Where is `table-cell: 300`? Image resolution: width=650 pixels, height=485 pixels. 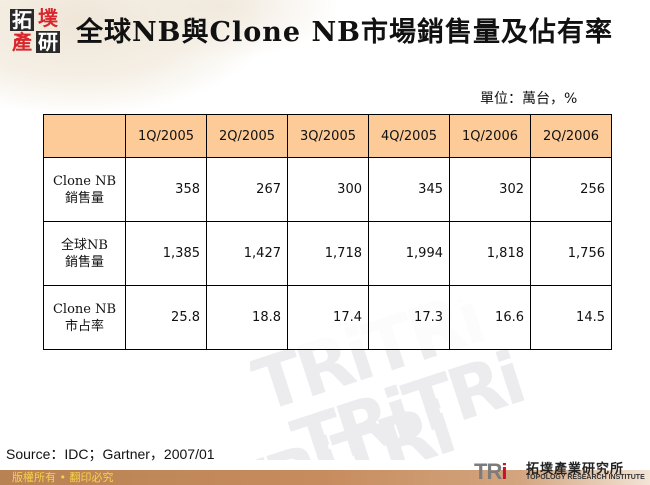
table-cell: 300 is located at coordinates (328, 189).